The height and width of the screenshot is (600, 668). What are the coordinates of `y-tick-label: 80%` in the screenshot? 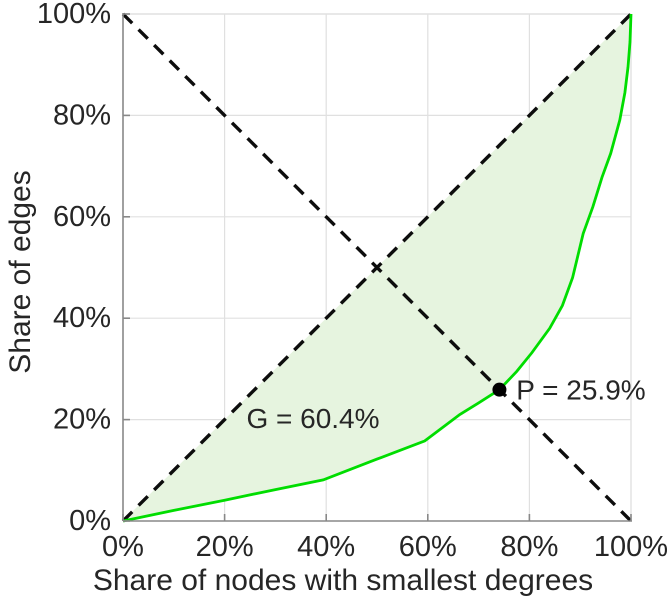 It's located at (82, 115).